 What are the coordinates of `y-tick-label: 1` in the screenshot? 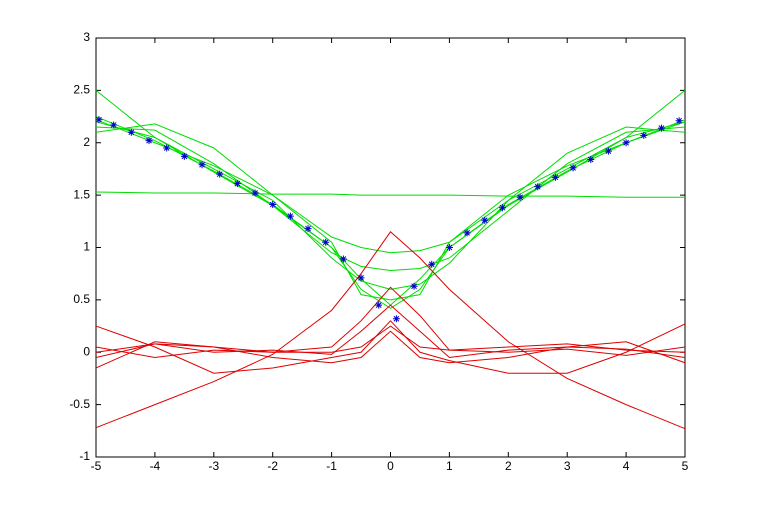 It's located at (86, 247).